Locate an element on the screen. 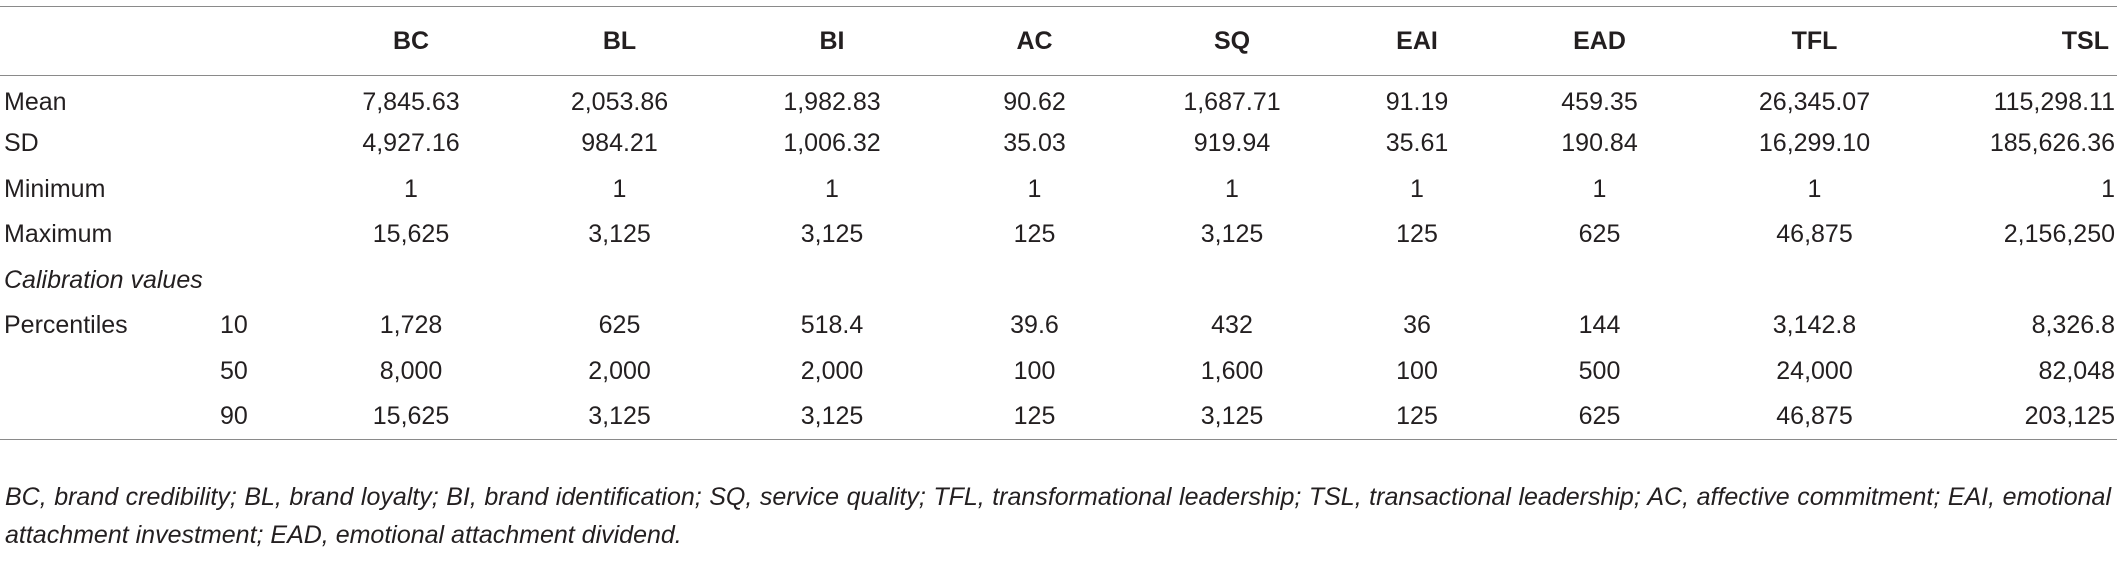 The image size is (2117, 563). percentile-level: 90 is located at coordinates (265, 417).